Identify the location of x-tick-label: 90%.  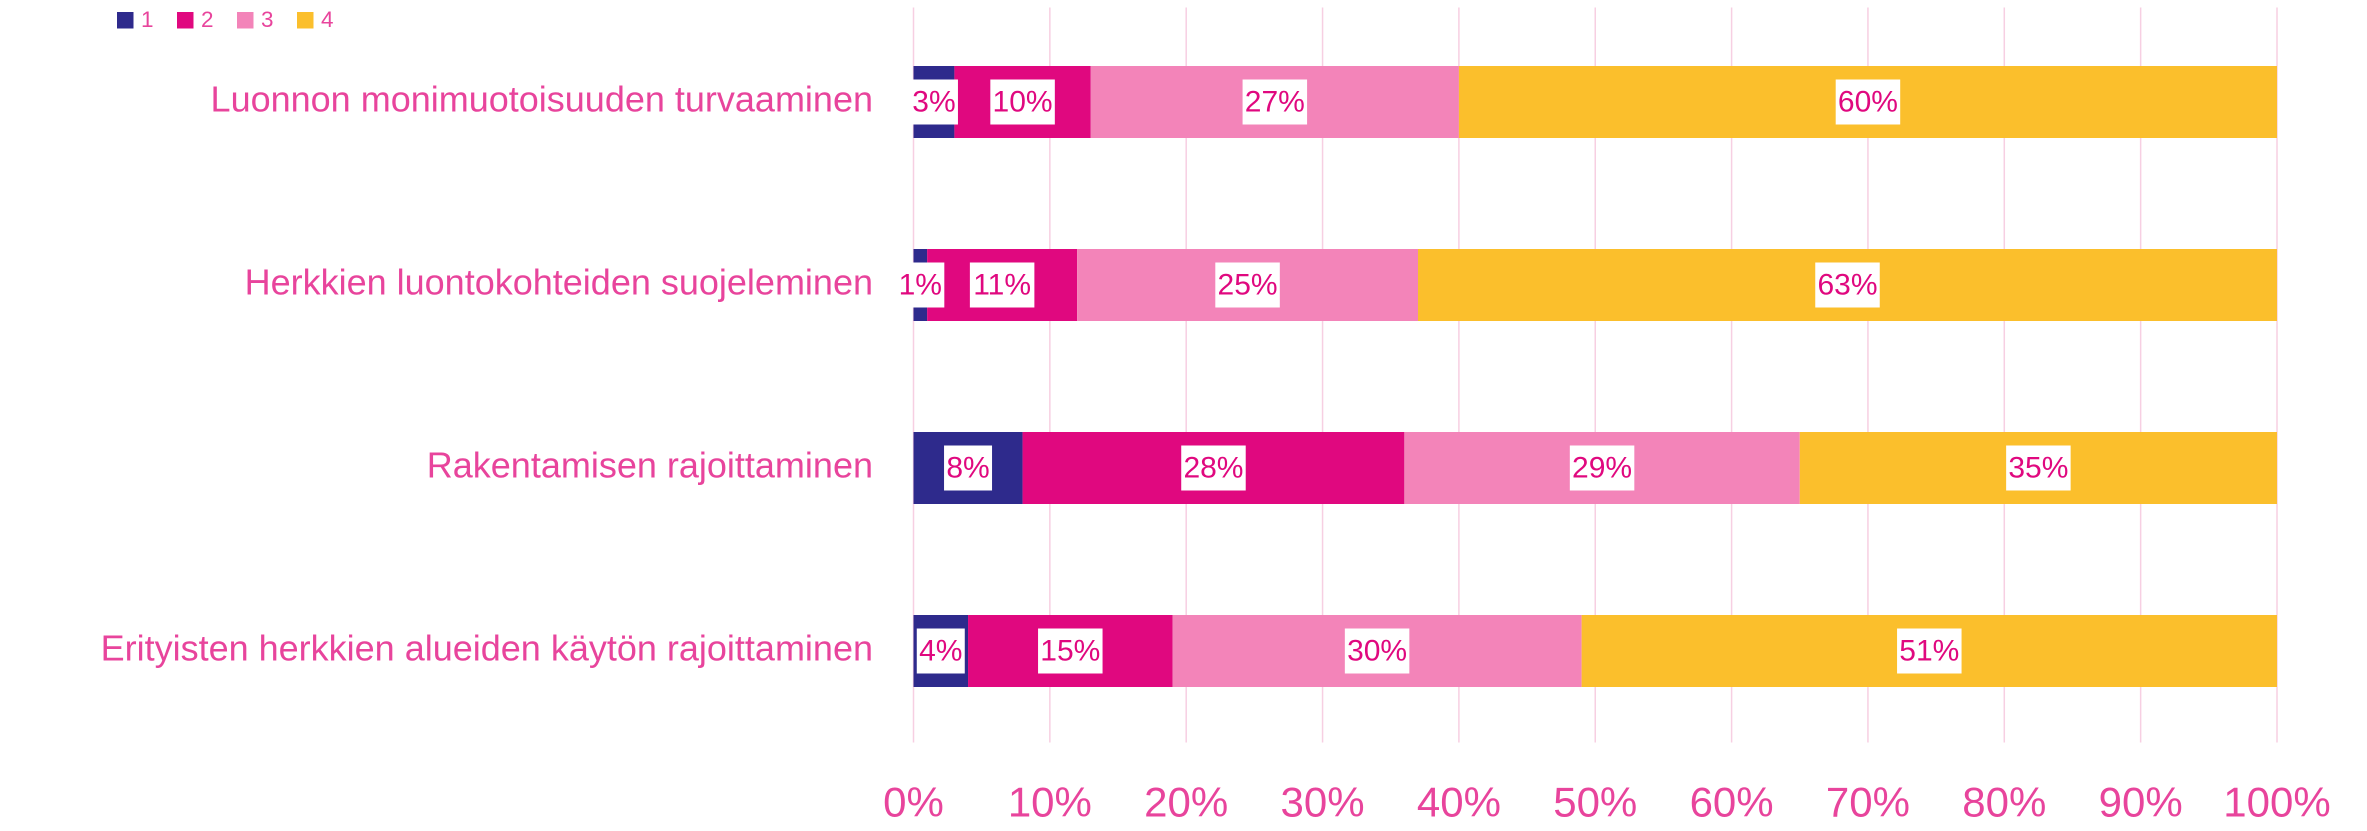
(2141, 802).